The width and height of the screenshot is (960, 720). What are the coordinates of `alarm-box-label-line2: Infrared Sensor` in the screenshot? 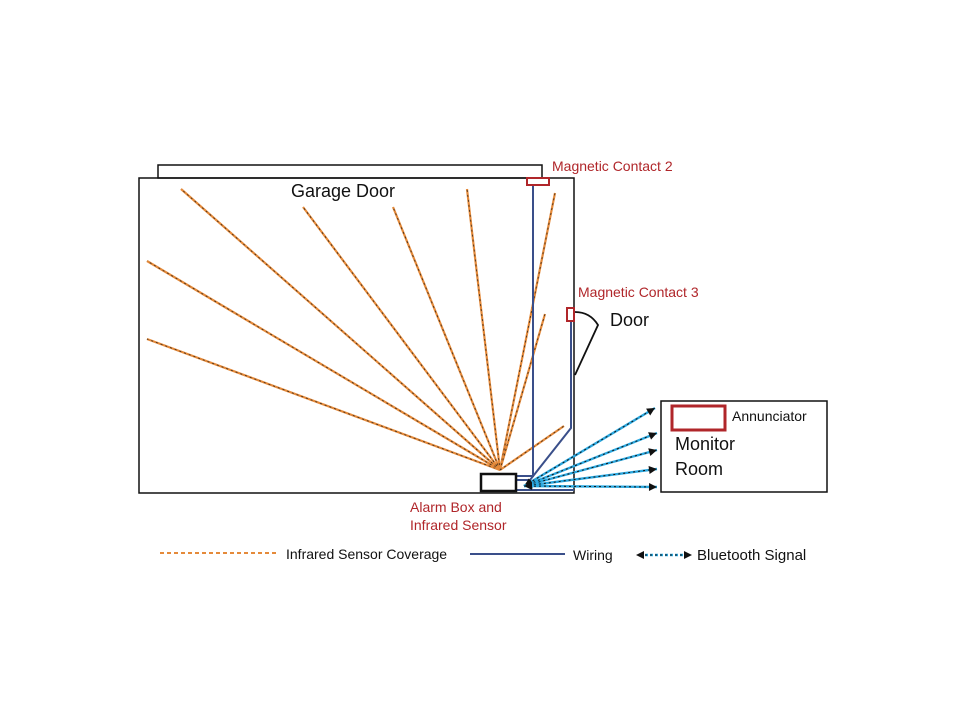 It's located at (458, 525).